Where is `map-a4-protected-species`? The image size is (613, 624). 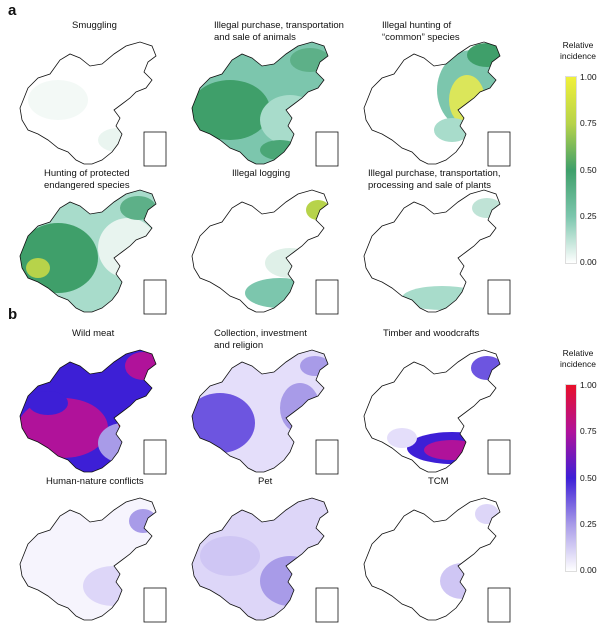 map-a4-protected-species is located at coordinates (93, 252).